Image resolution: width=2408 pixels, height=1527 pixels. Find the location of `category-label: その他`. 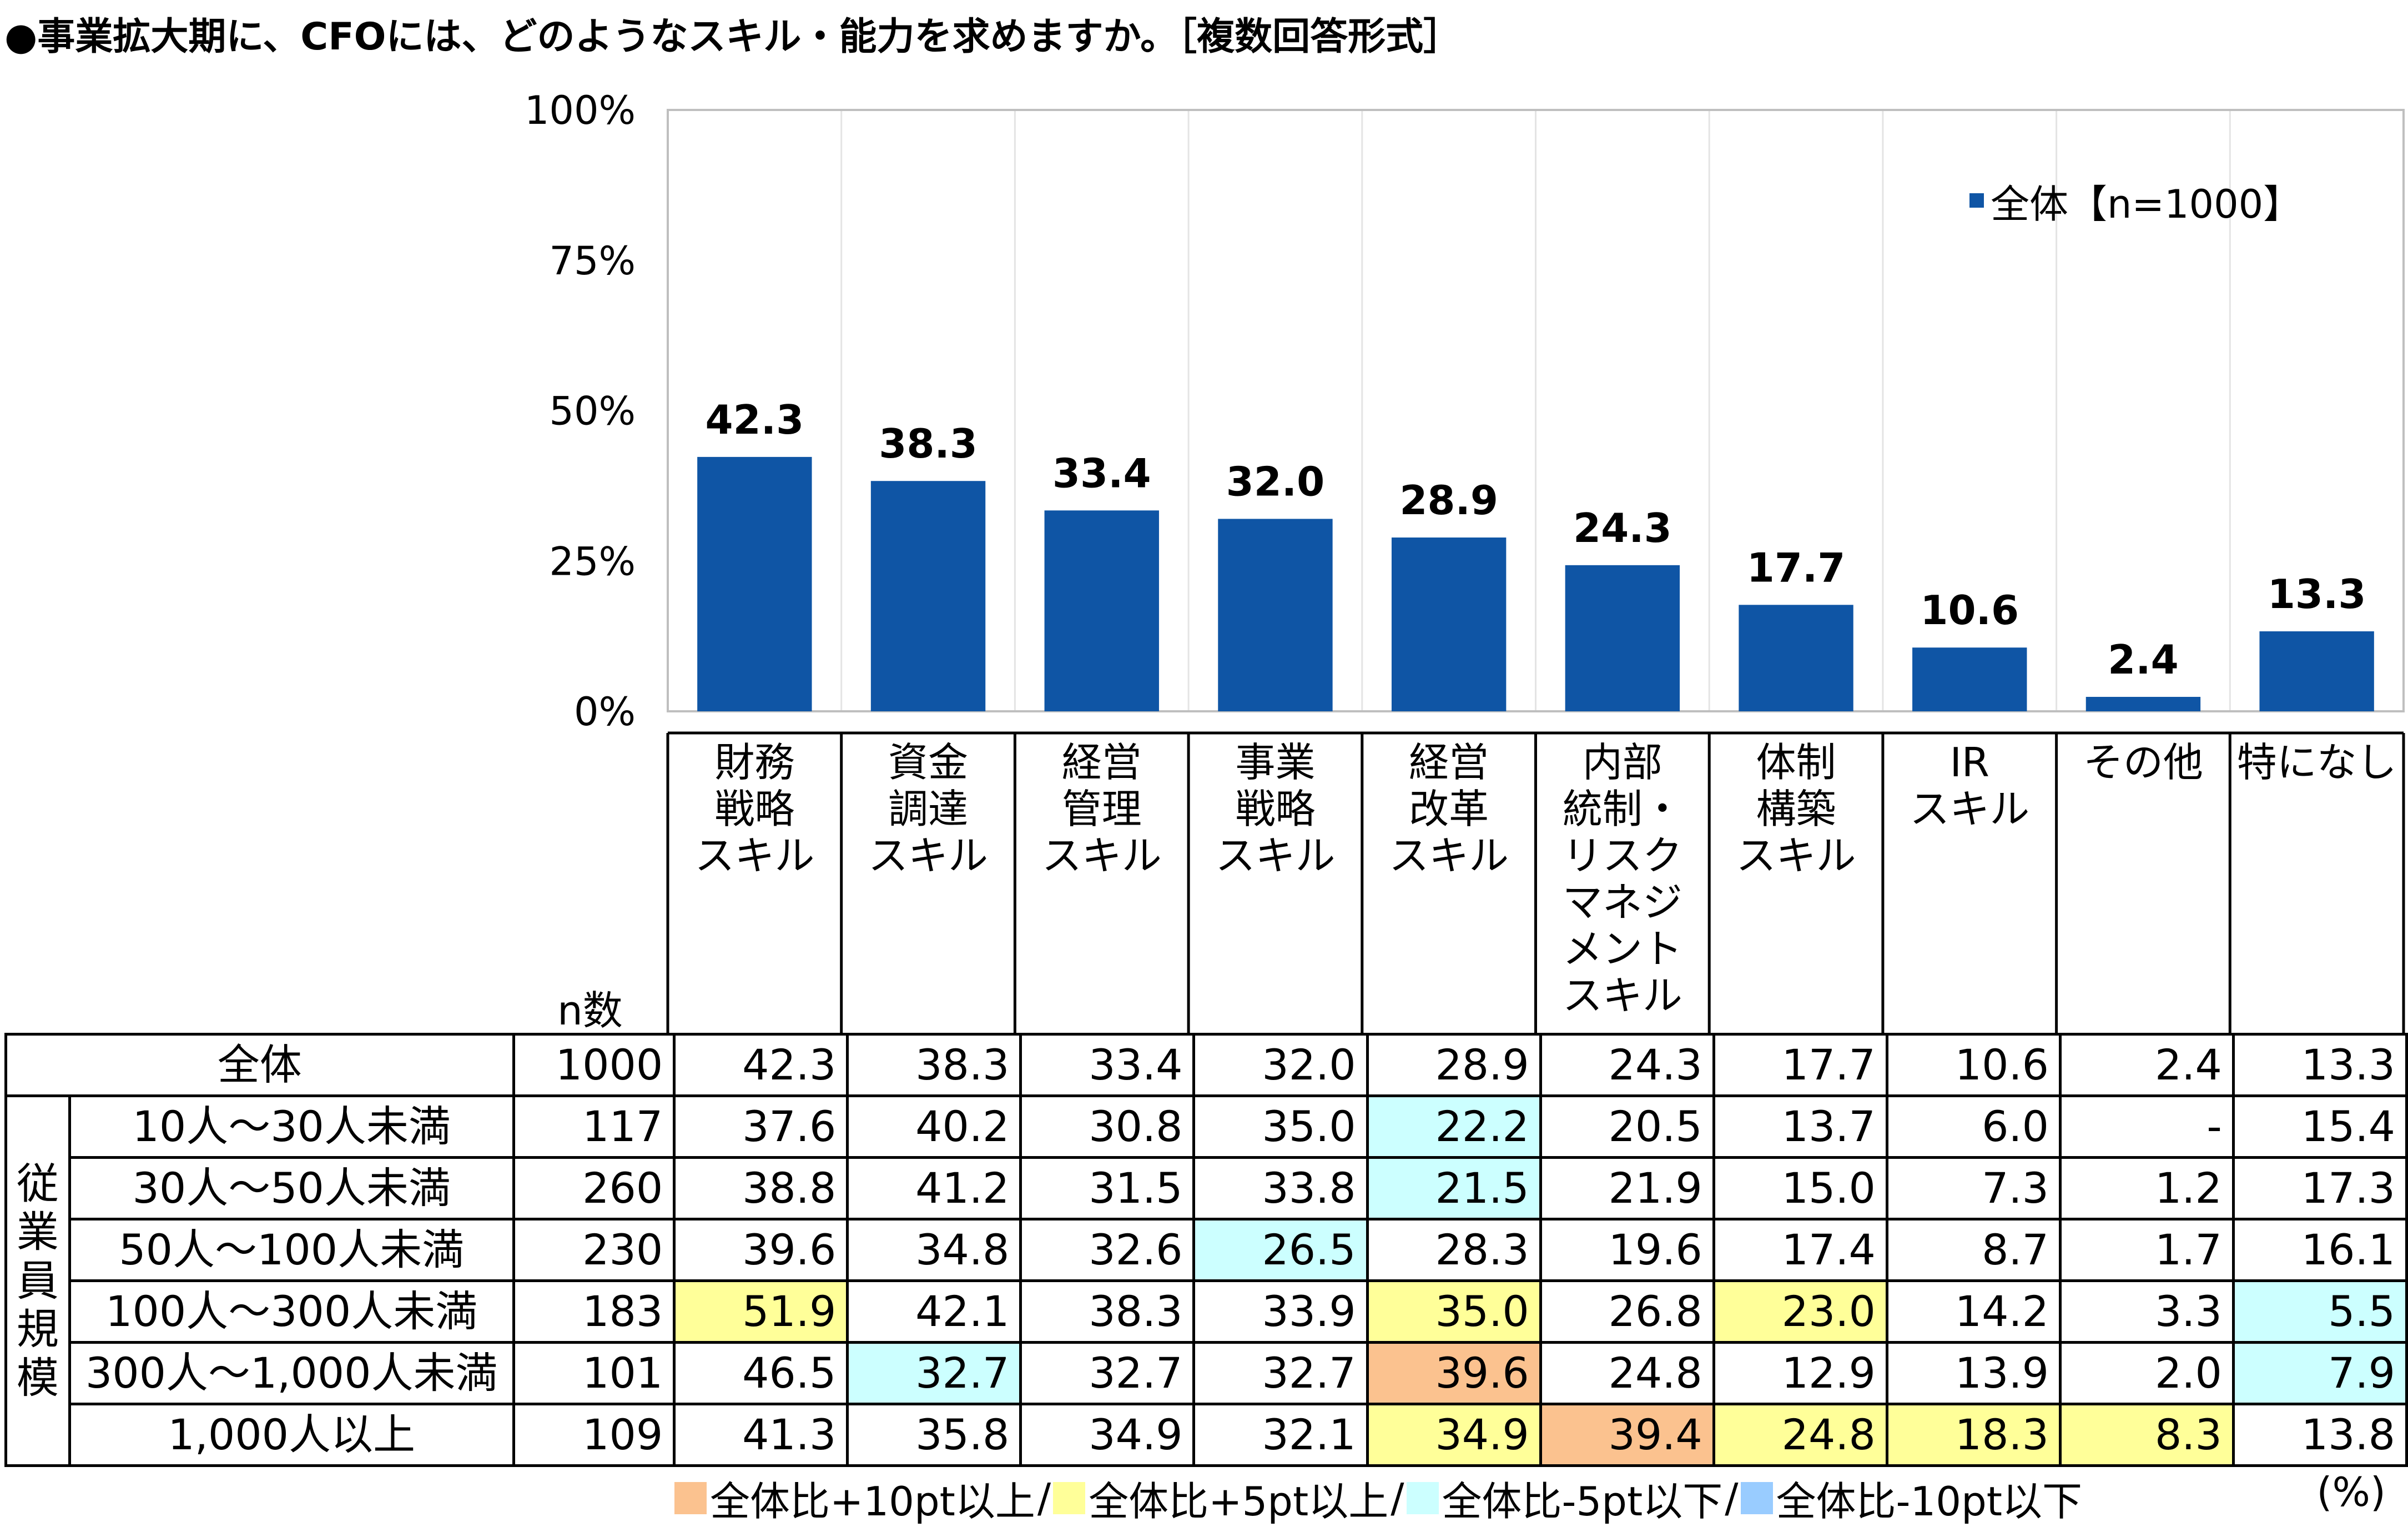

category-label: その他 is located at coordinates (2143, 762).